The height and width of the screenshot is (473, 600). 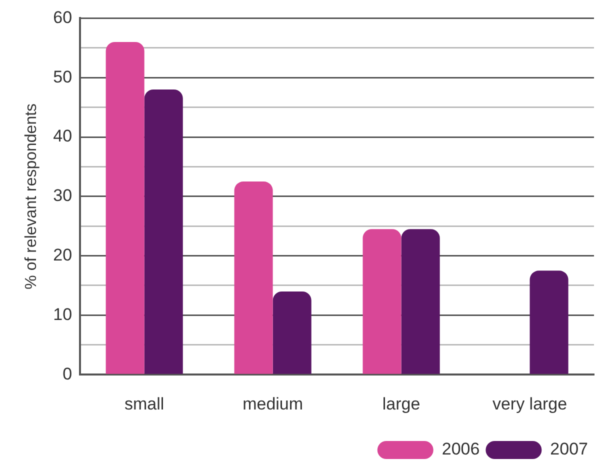 I want to click on x-tick-label: small, so click(x=144, y=404).